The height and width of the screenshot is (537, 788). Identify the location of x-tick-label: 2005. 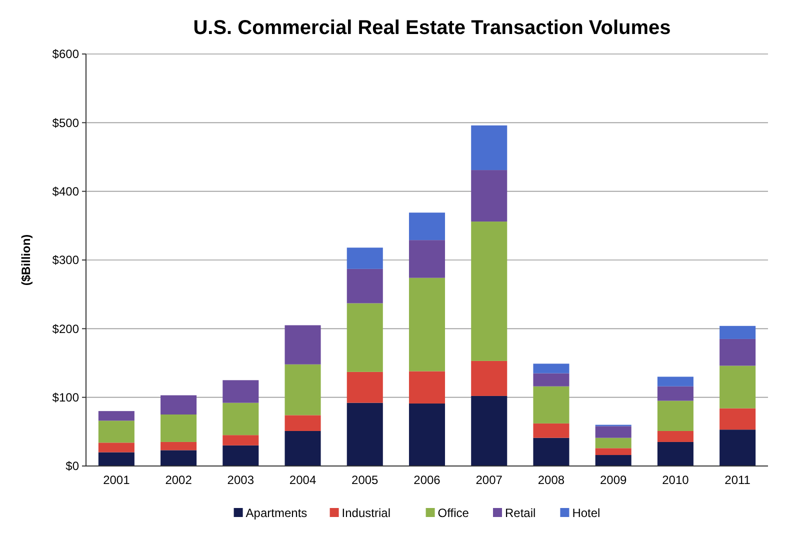
(365, 480).